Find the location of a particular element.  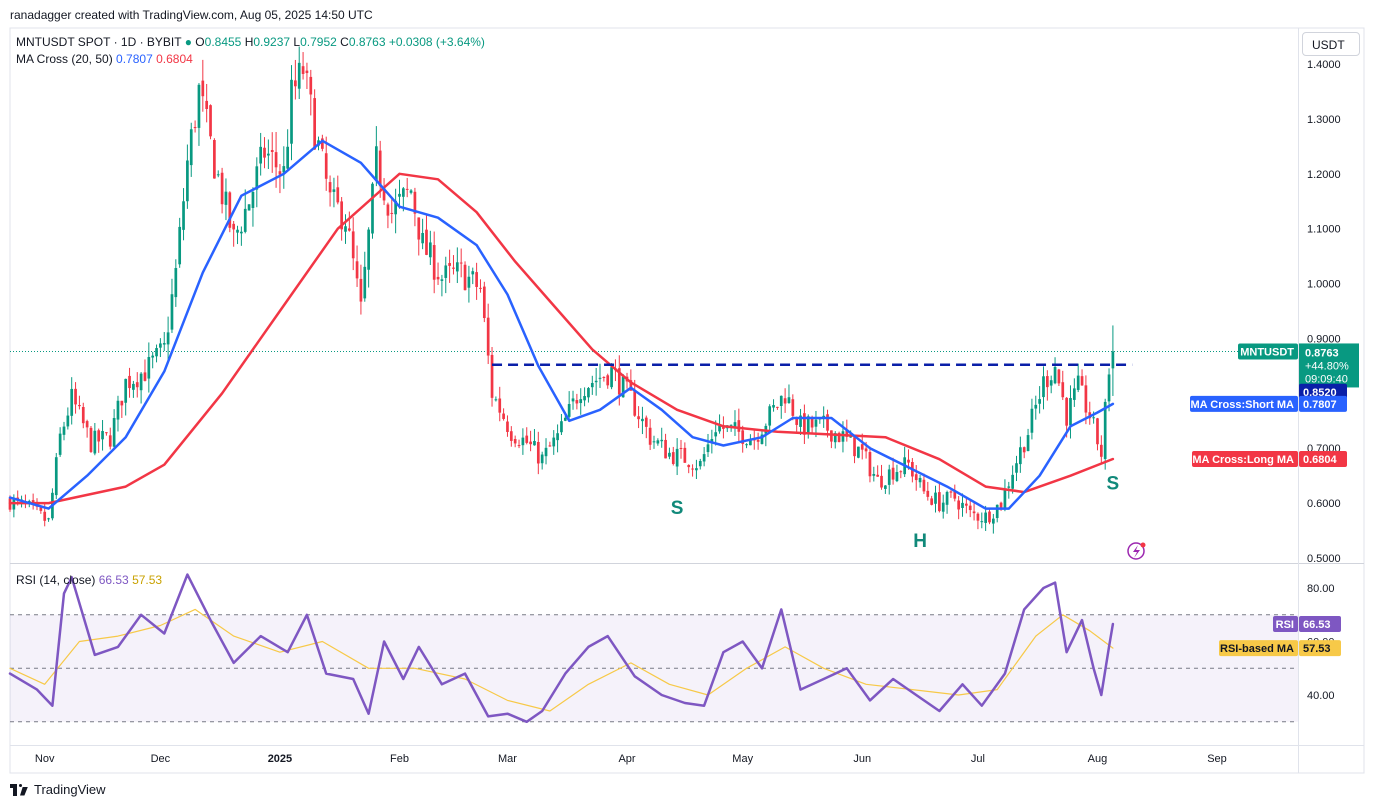

rsi-tick-label: 40.00 is located at coordinates (1321, 696).